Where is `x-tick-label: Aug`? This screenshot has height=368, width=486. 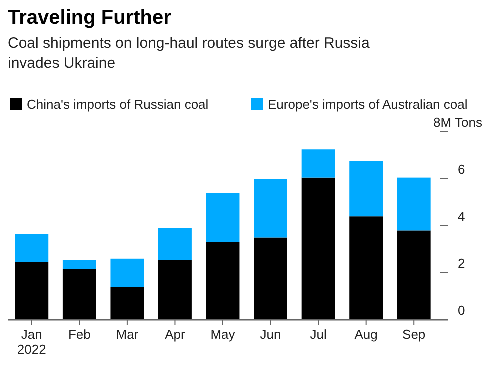 x-tick-label: Aug is located at coordinates (366, 334).